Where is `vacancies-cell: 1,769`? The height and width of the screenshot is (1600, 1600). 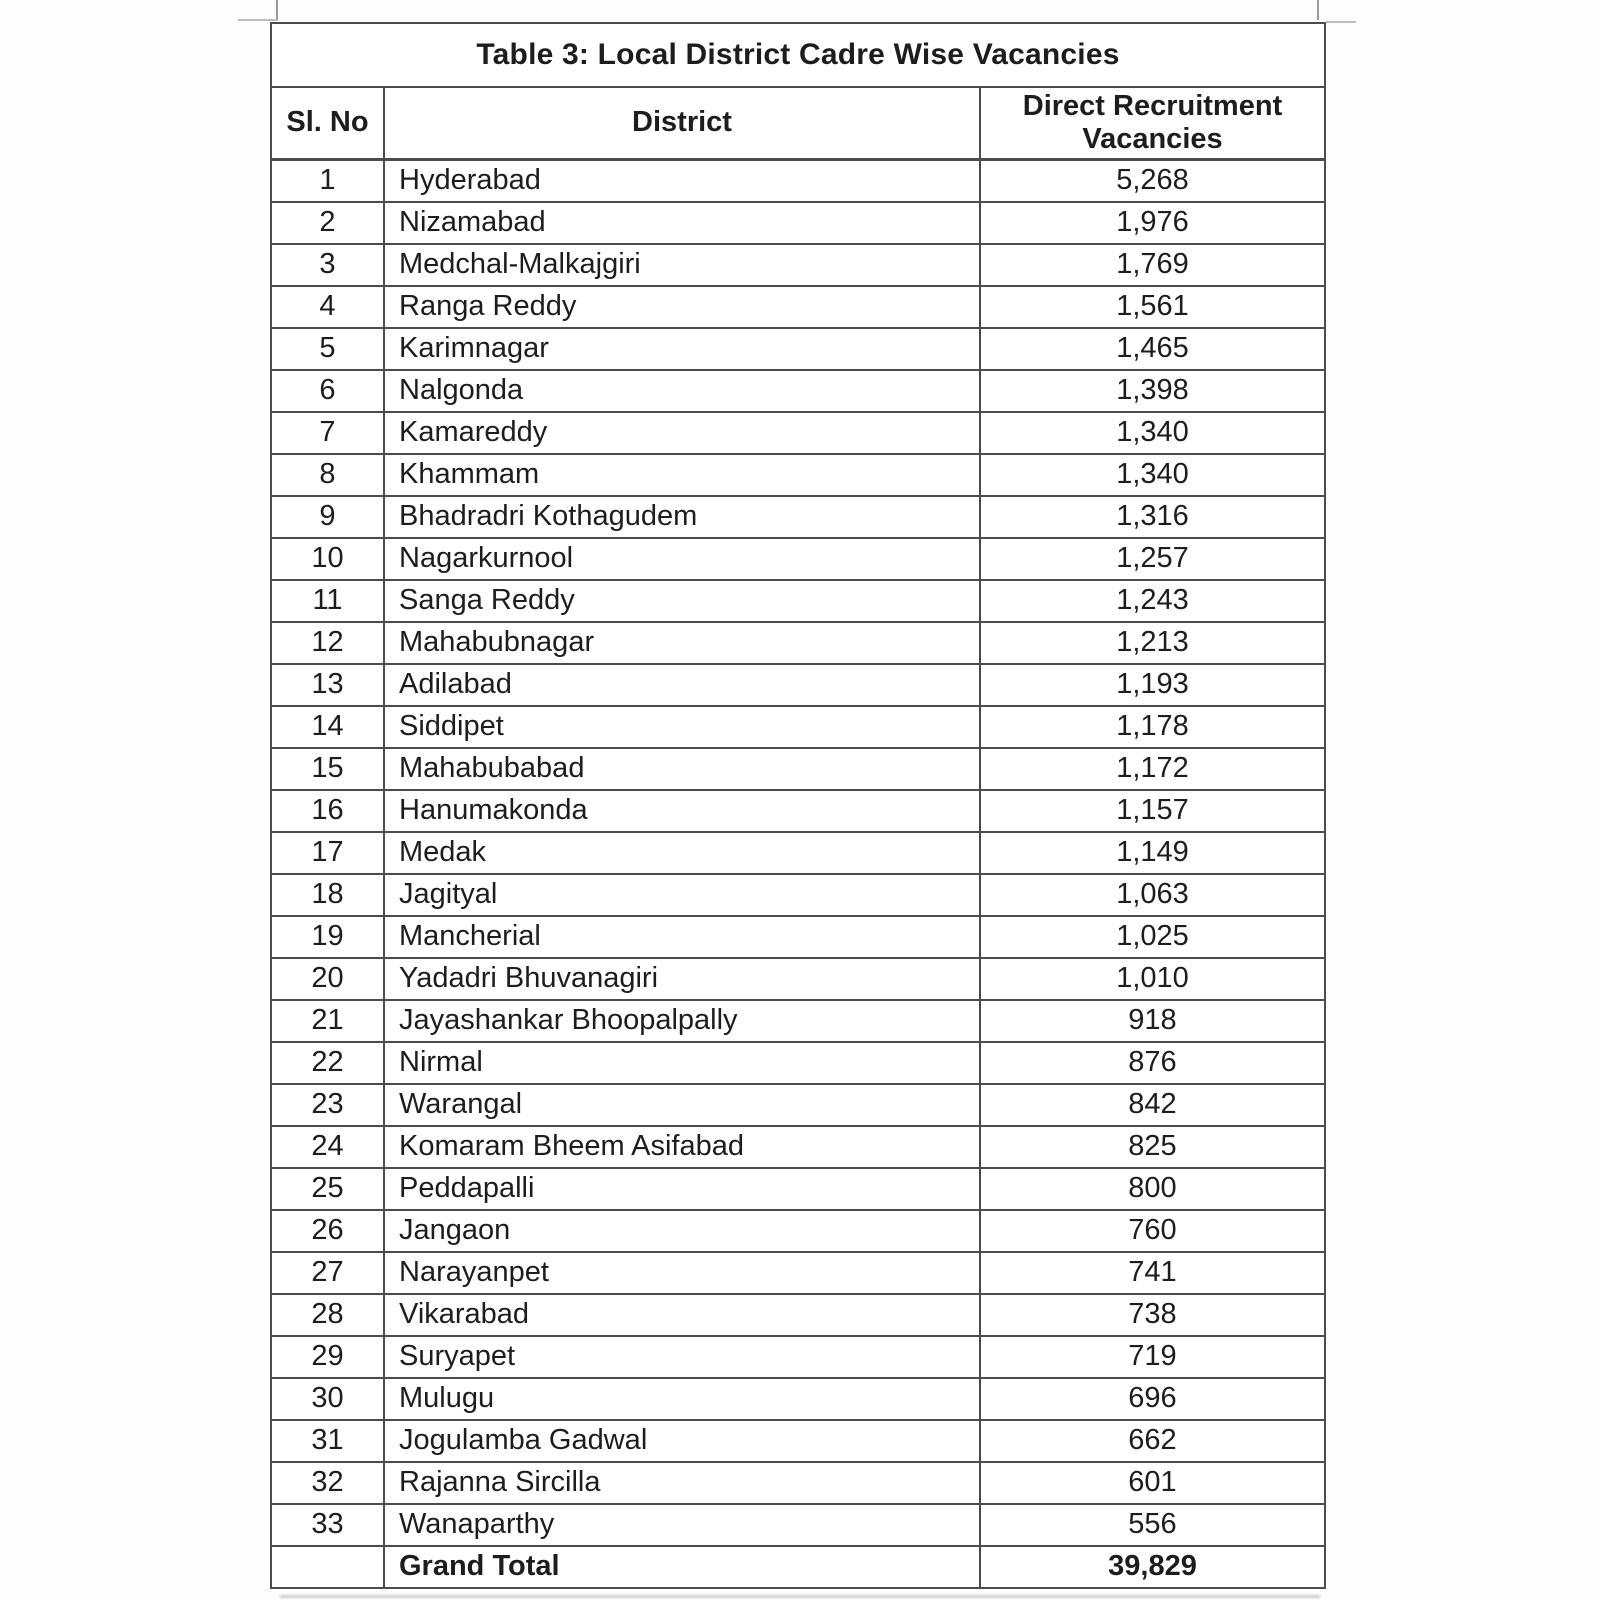
vacancies-cell: 1,769 is located at coordinates (1152, 264).